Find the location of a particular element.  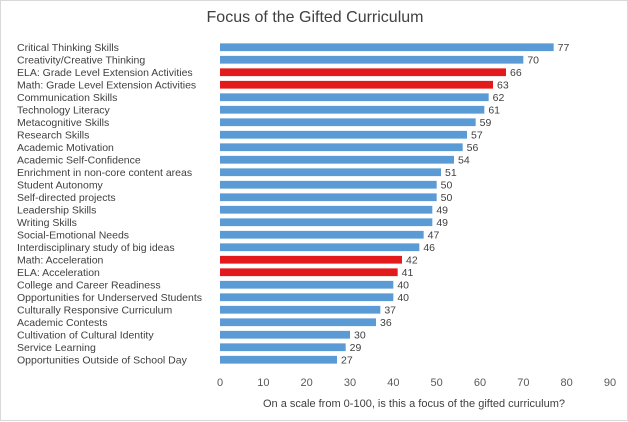

data-label: 46 is located at coordinates (429, 248).